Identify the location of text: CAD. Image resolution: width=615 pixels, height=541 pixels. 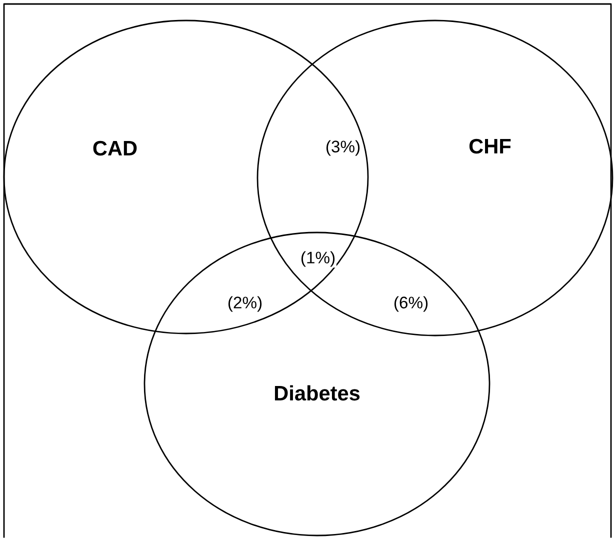
(115, 148).